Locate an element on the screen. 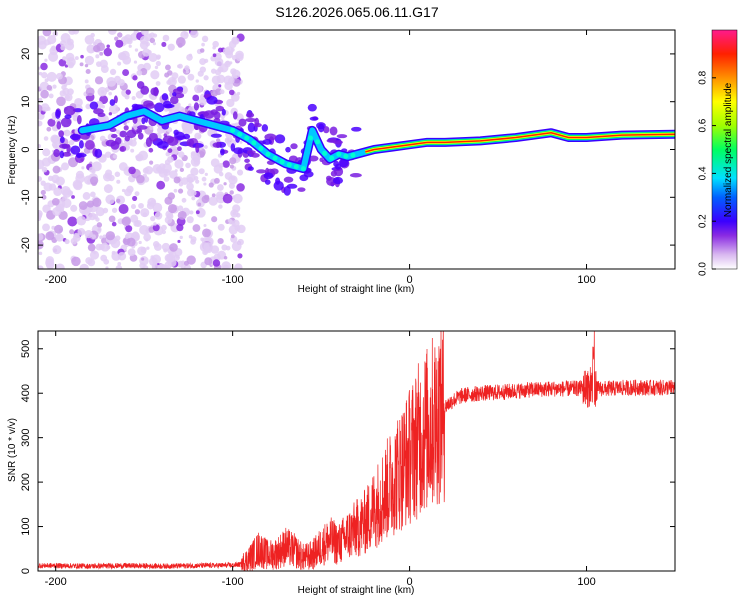 The width and height of the screenshot is (750, 600). spectrogram-y-tick-label: -10 is located at coordinates (26, 197).